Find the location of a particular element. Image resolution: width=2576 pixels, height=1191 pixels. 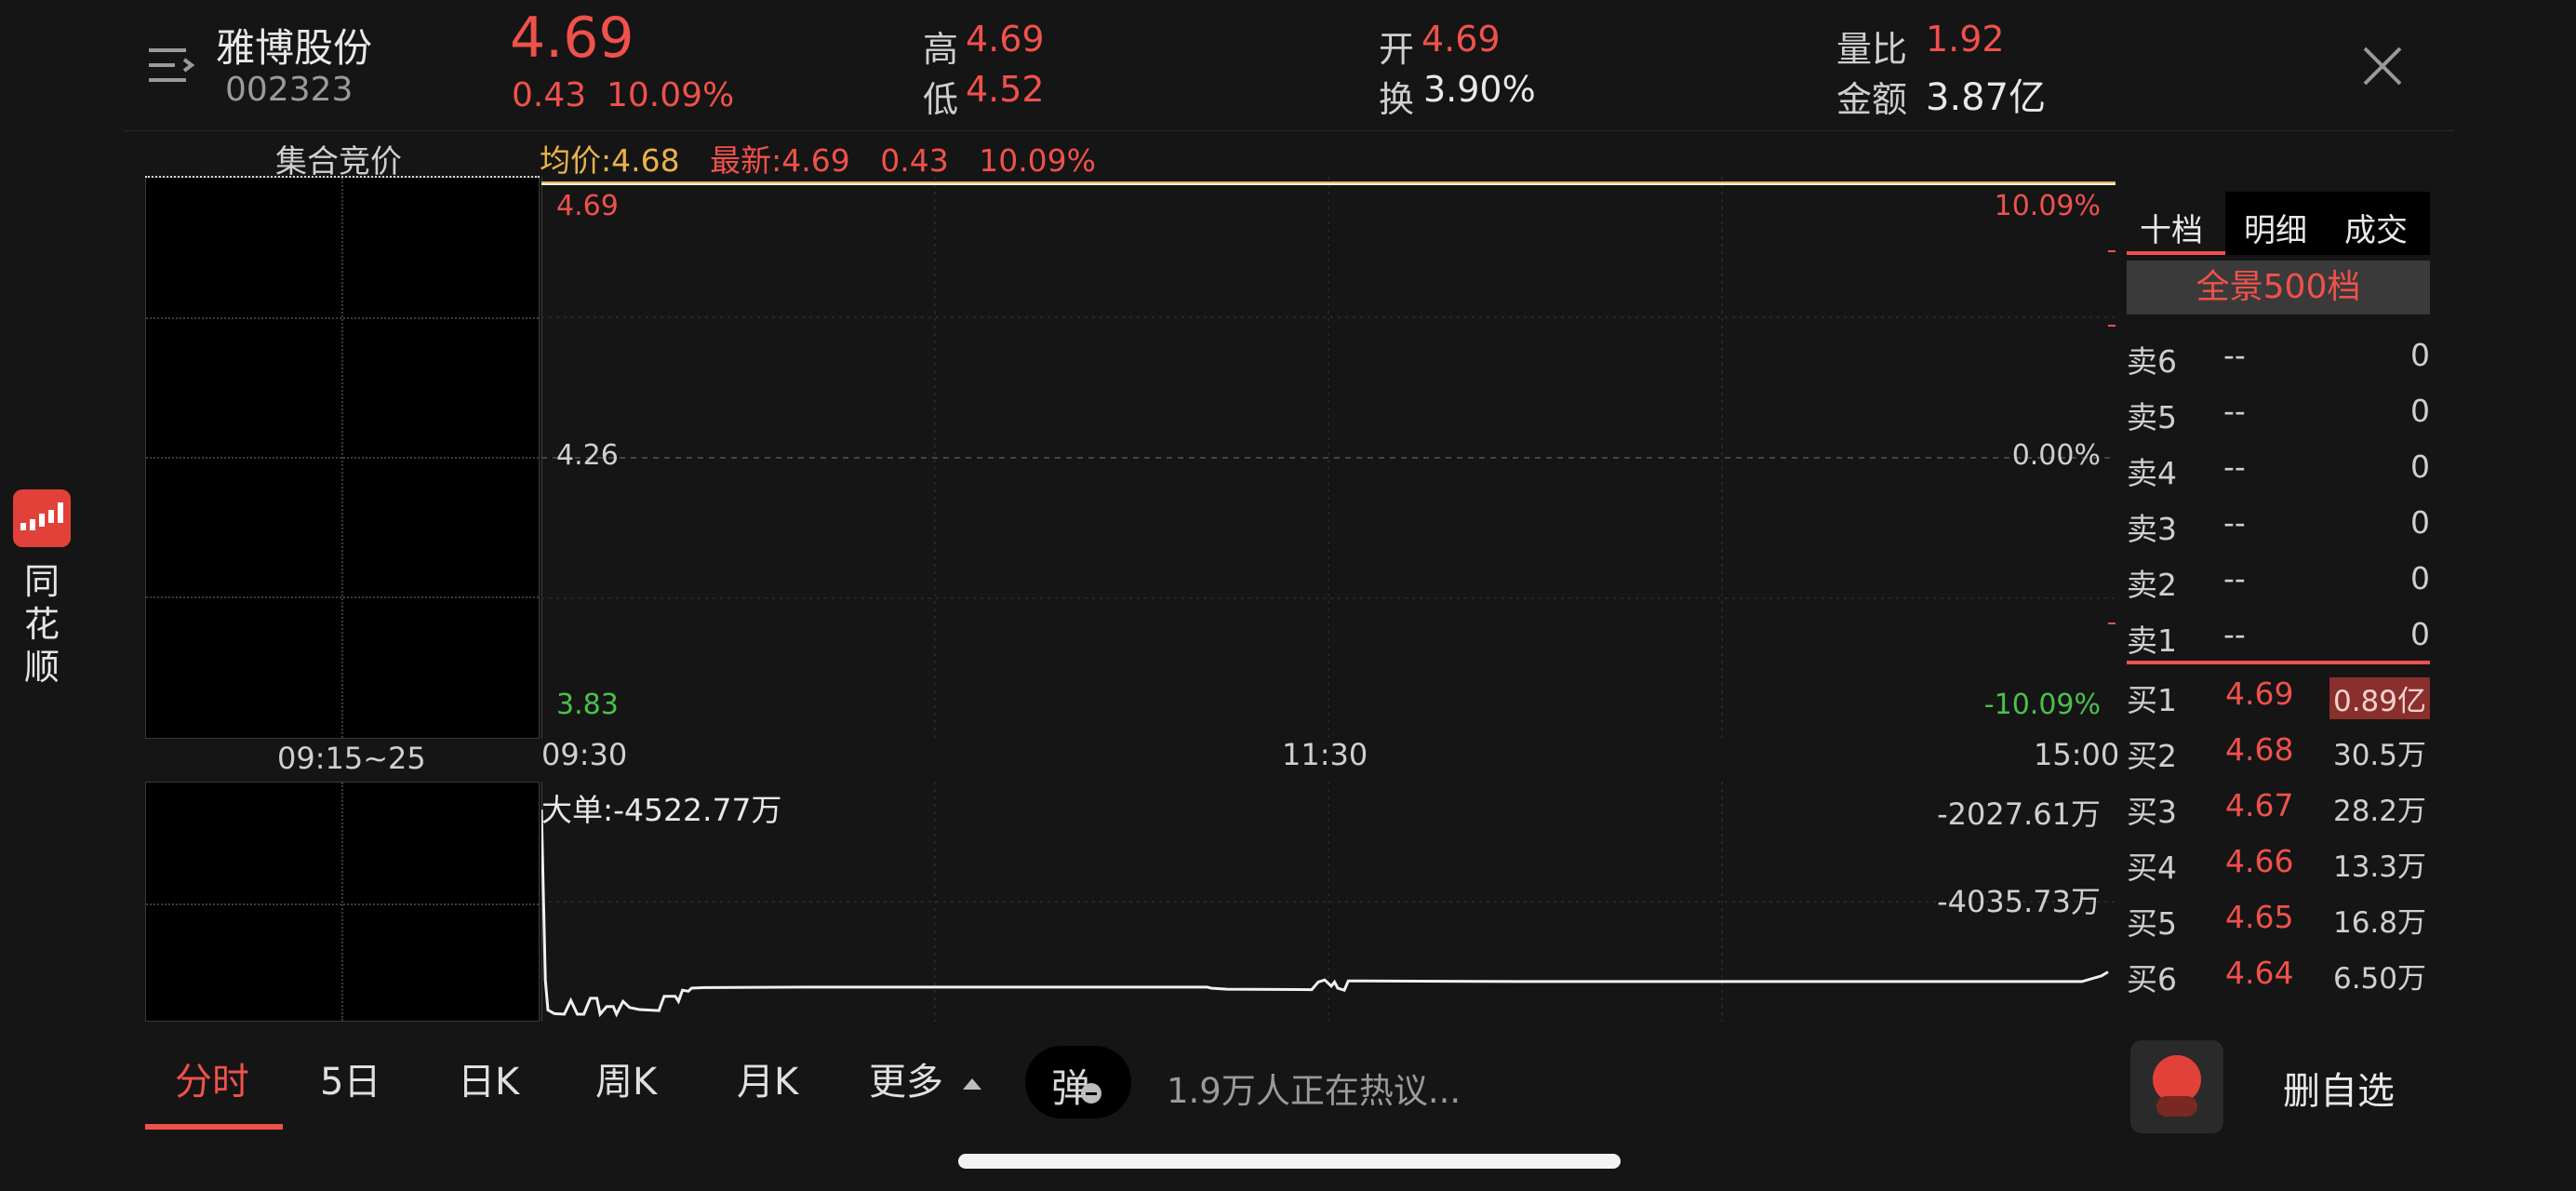

price-axis-top: 4.69 is located at coordinates (587, 206).